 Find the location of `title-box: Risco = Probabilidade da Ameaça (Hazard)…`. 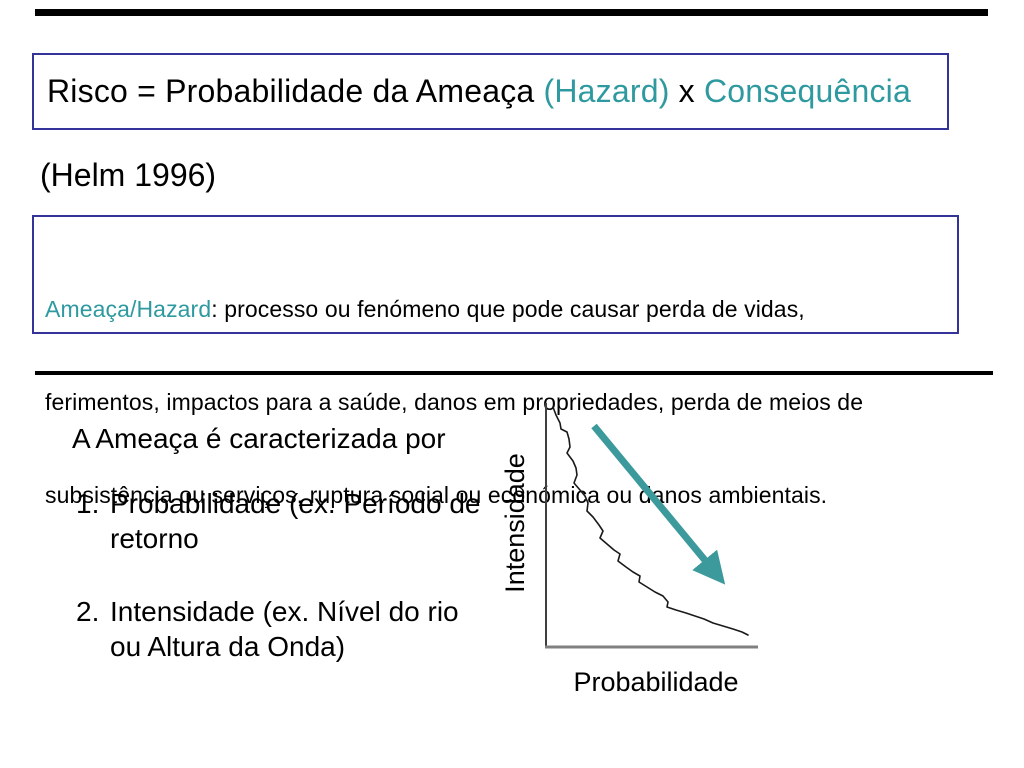

title-box: Risco = Probabilidade da Ameaça (Hazard)… is located at coordinates (490, 91).